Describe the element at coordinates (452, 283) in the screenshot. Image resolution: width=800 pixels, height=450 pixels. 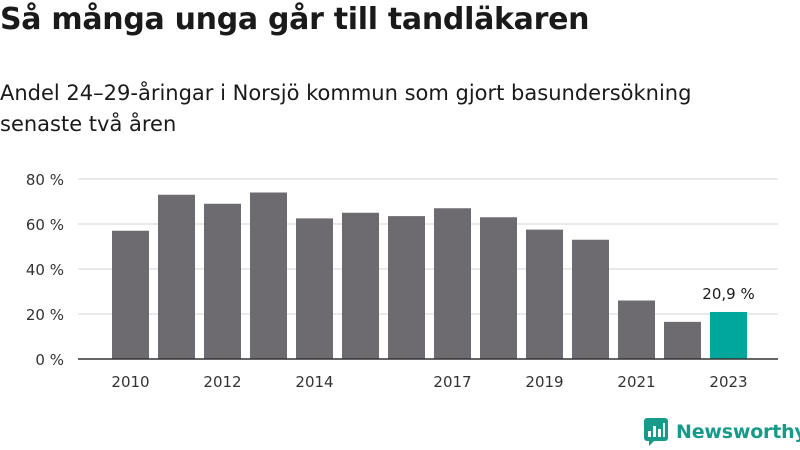
I see `bar-2017` at that location.